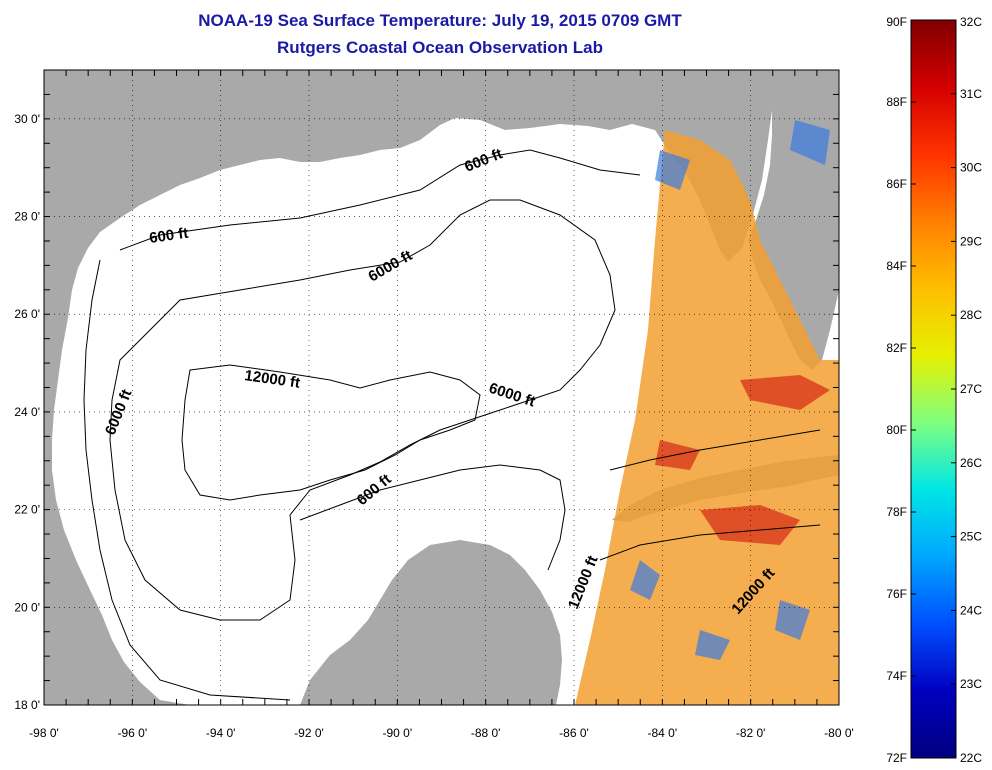 The height and width of the screenshot is (770, 992). I want to click on lon-label: -98 0', so click(44, 733).